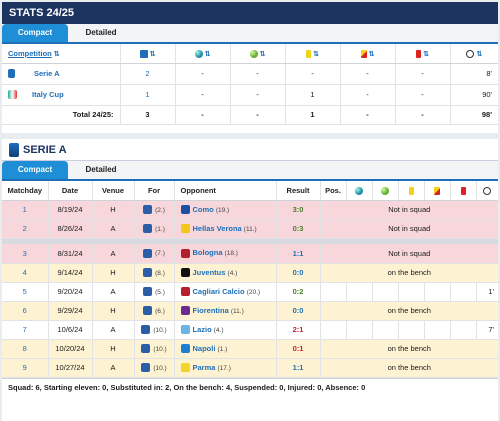 The height and width of the screenshot is (421, 500). I want to click on match-result-link: 0:3, so click(298, 228).